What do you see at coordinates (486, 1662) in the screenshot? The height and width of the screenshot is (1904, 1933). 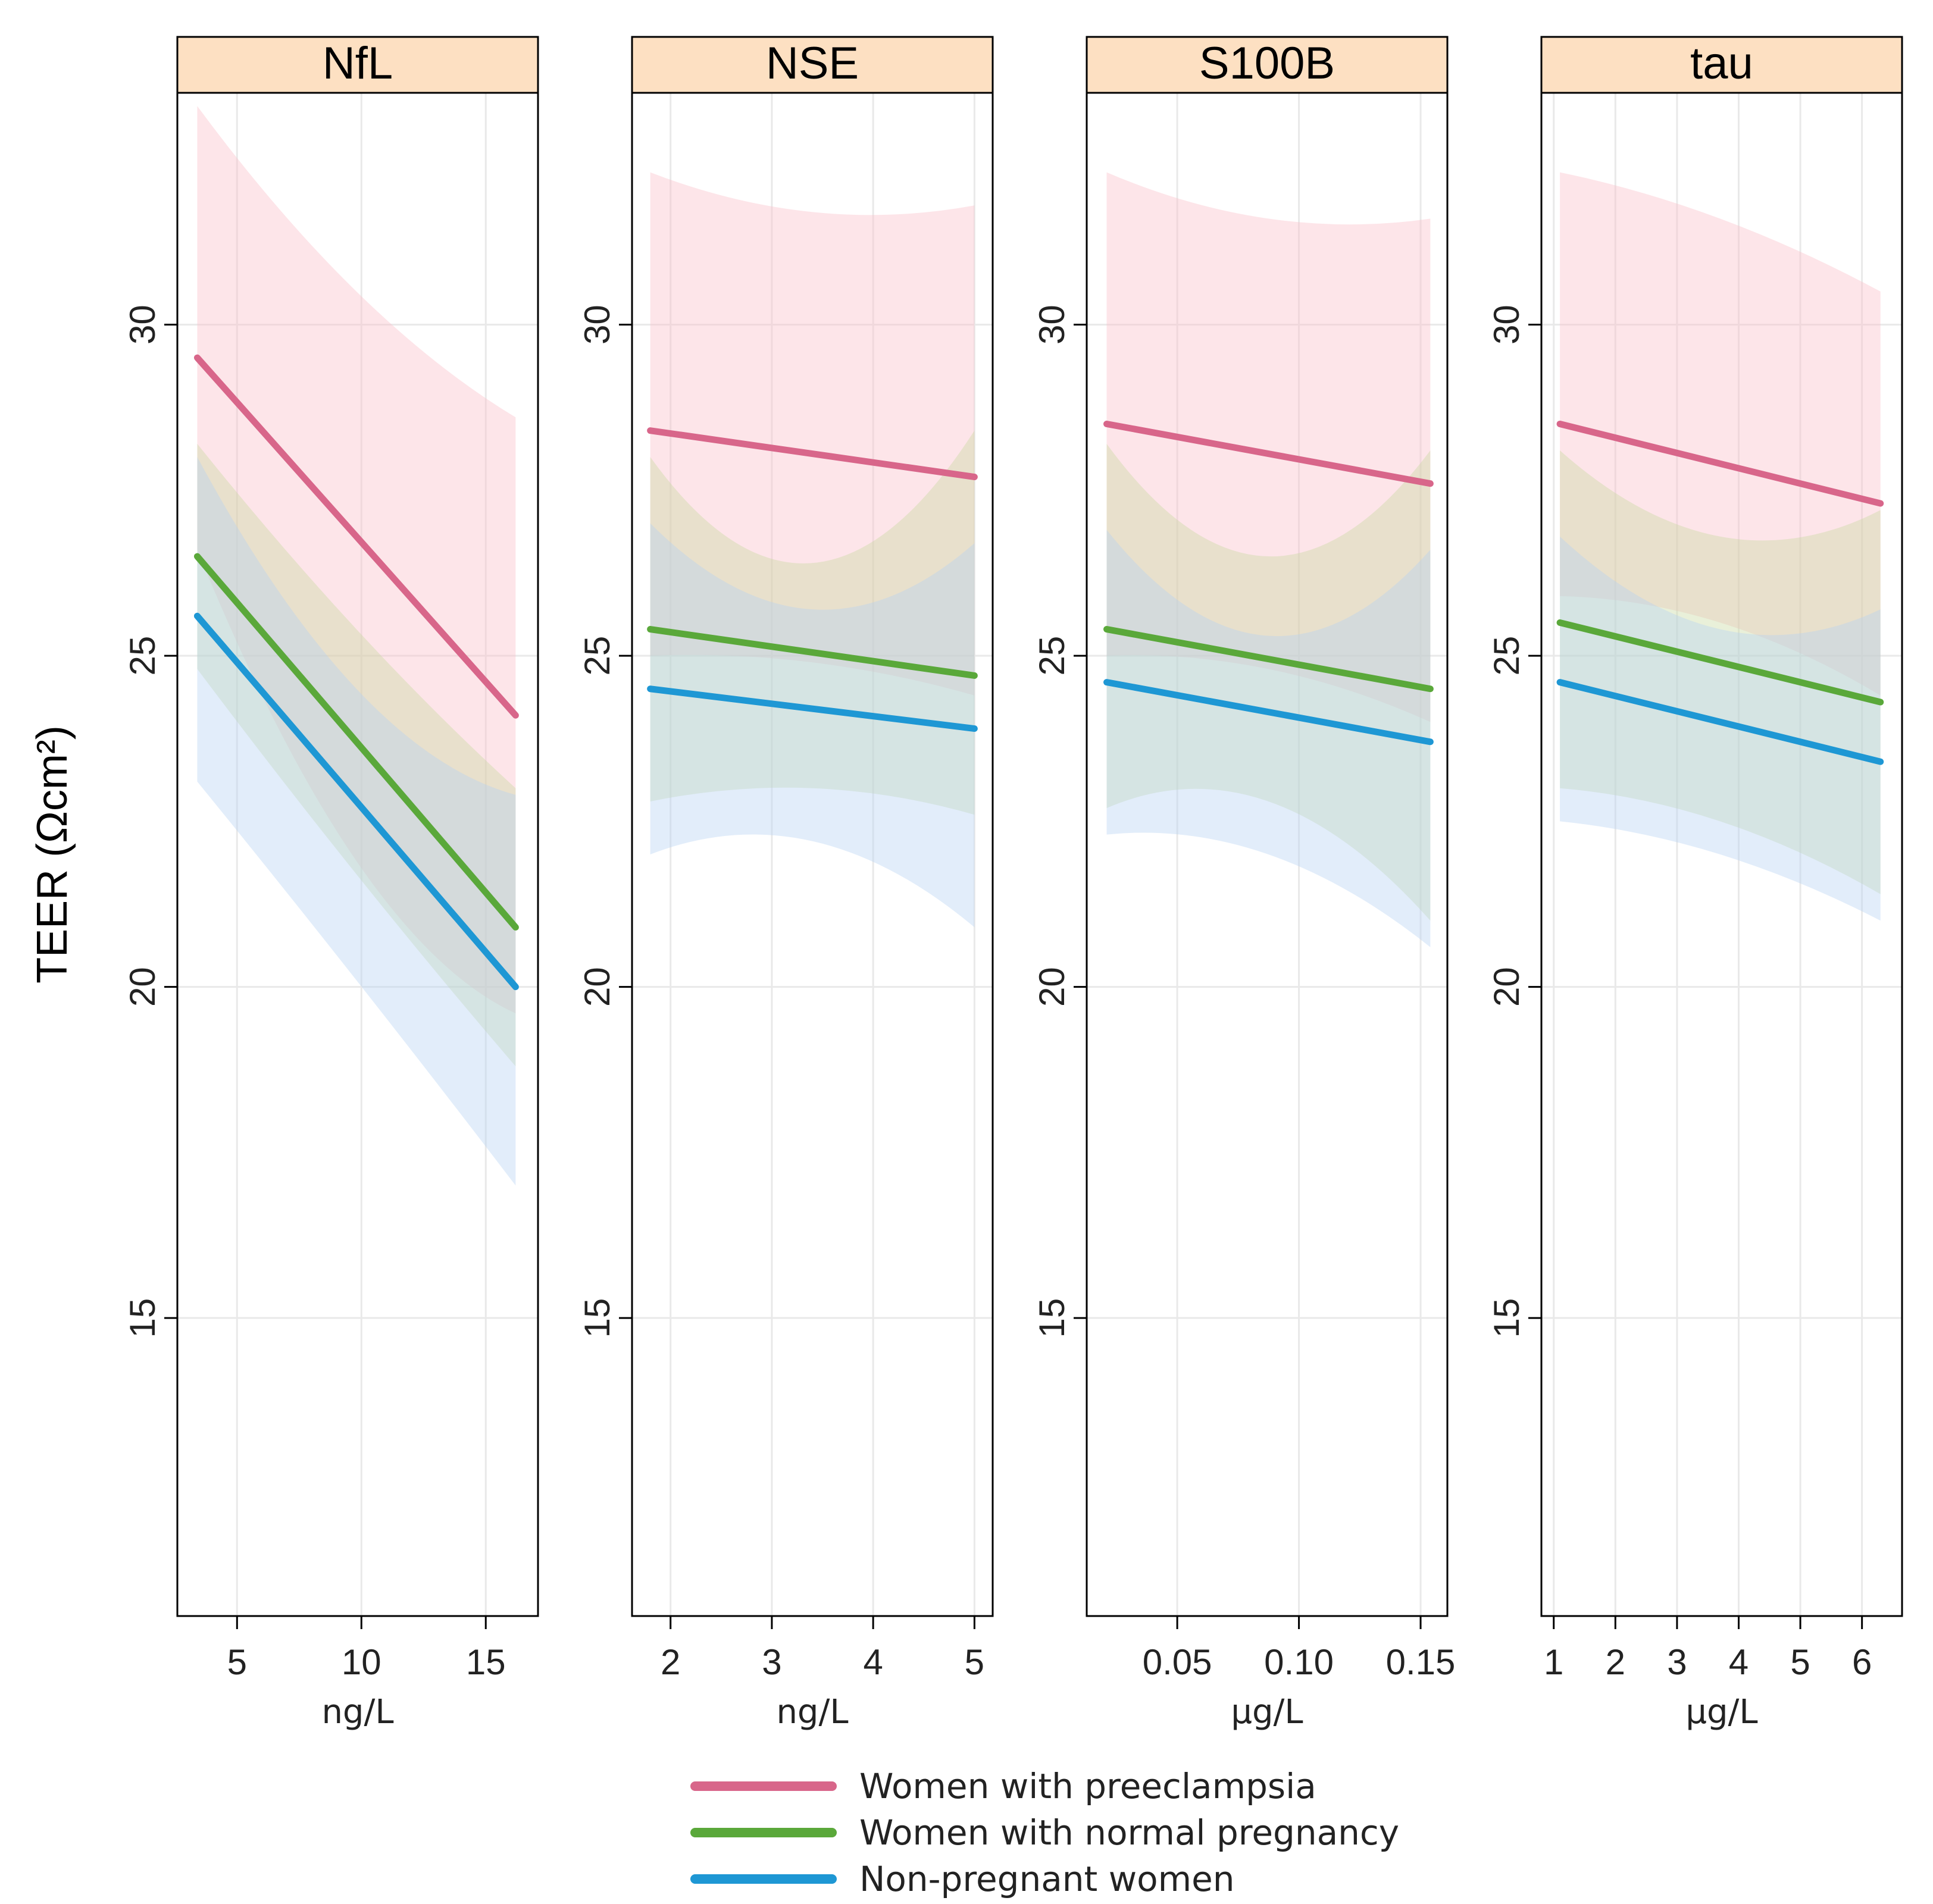 I see `x-tick-label: 15` at bounding box center [486, 1662].